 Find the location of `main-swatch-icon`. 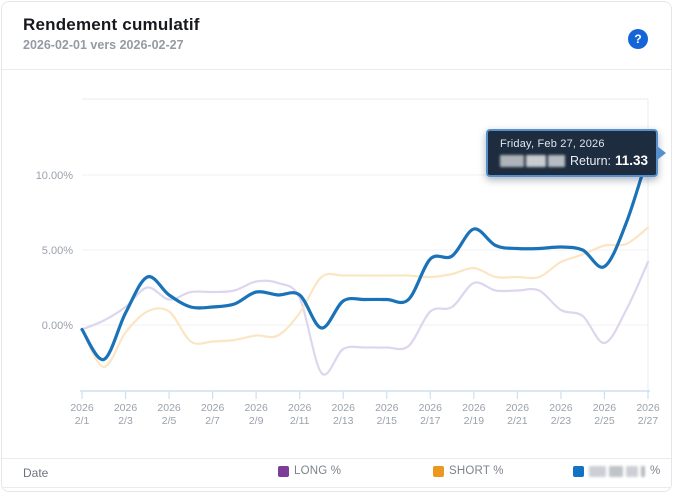

main-swatch-icon is located at coordinates (578, 471).